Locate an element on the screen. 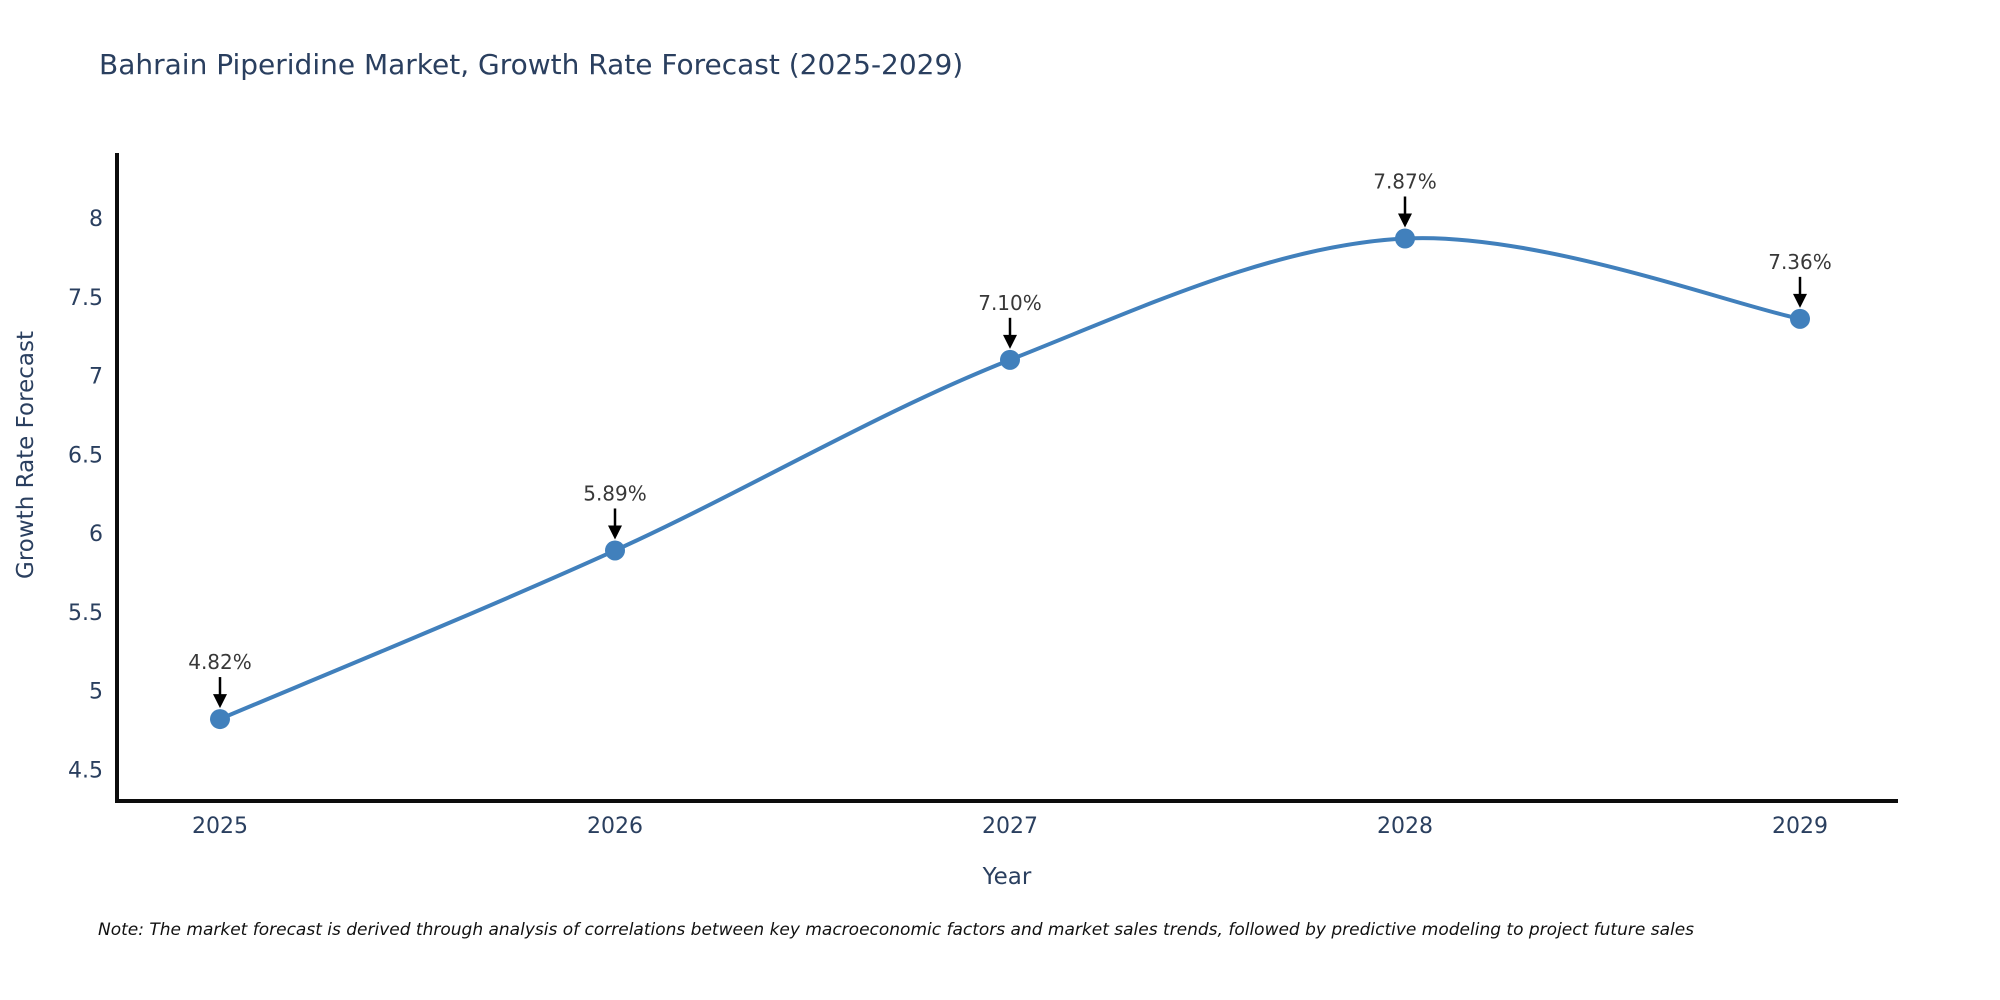  point-annotation-label: 7.36% is located at coordinates (1800, 262).